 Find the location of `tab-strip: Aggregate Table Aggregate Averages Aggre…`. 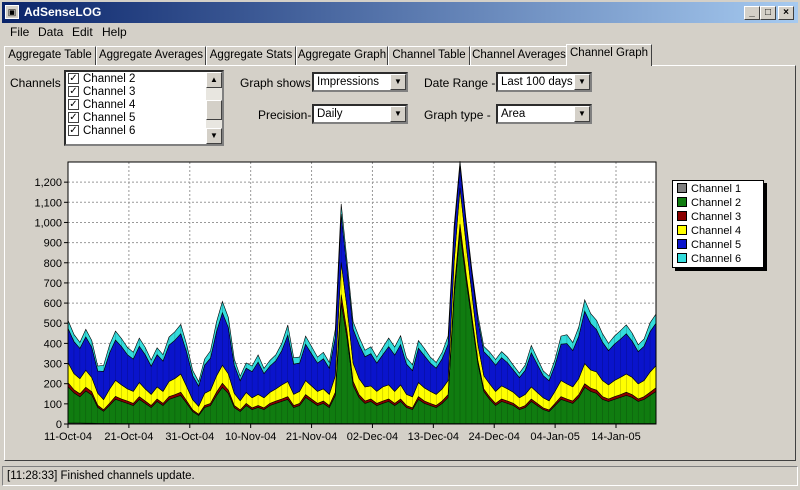

tab-strip: Aggregate Table Aggregate Averages Aggre… is located at coordinates (400, 55).